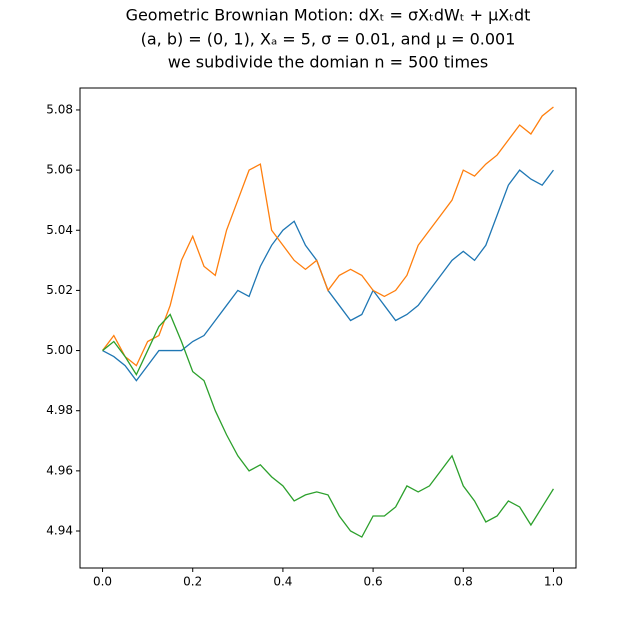 This screenshot has width=640, height=638. I want to click on y-tick-label: 5.04, so click(59, 230).